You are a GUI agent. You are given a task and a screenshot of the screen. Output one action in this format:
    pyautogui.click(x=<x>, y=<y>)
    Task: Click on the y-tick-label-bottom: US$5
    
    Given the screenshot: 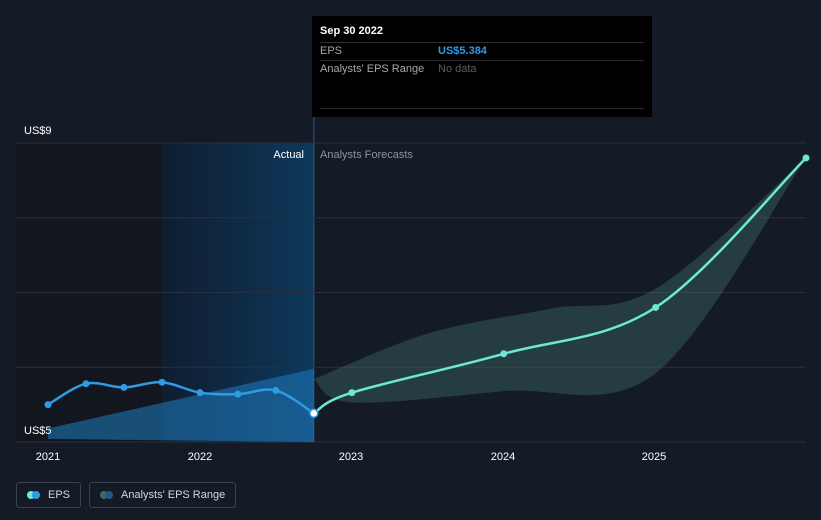 What is the action you would take?
    pyautogui.click(x=38, y=431)
    